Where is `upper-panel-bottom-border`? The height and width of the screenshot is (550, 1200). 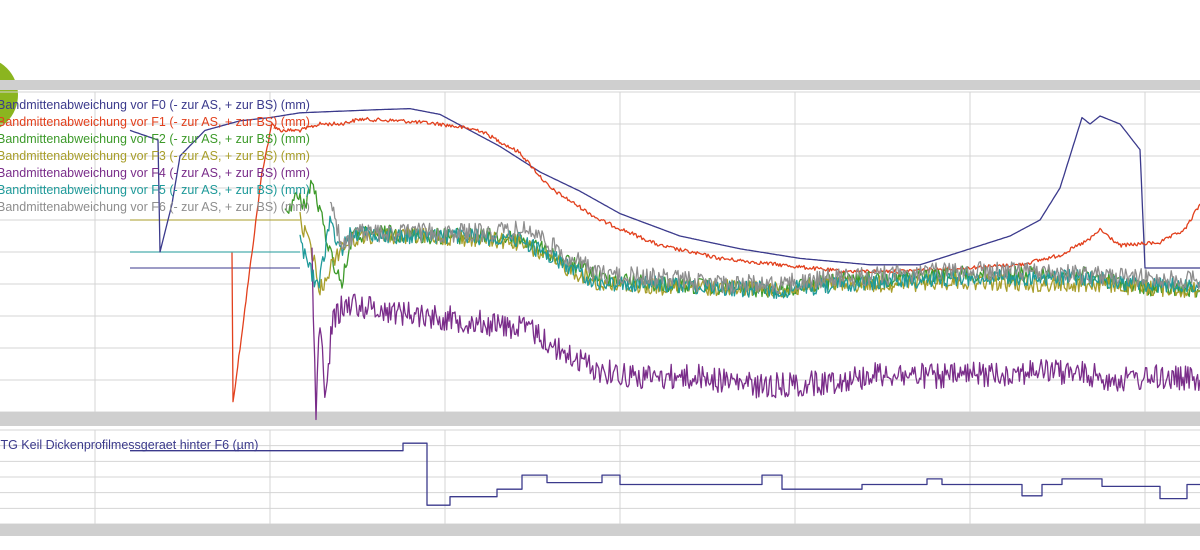 upper-panel-bottom-border is located at coordinates (600, 419).